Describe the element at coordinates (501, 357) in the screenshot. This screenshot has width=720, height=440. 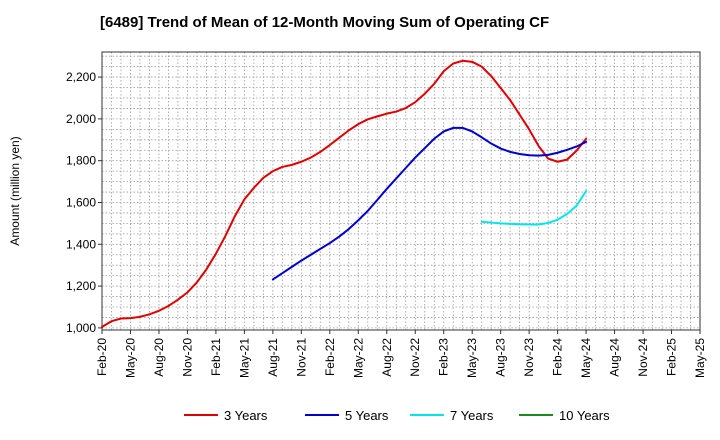
I see `x-tick-label: Aug-23` at that location.